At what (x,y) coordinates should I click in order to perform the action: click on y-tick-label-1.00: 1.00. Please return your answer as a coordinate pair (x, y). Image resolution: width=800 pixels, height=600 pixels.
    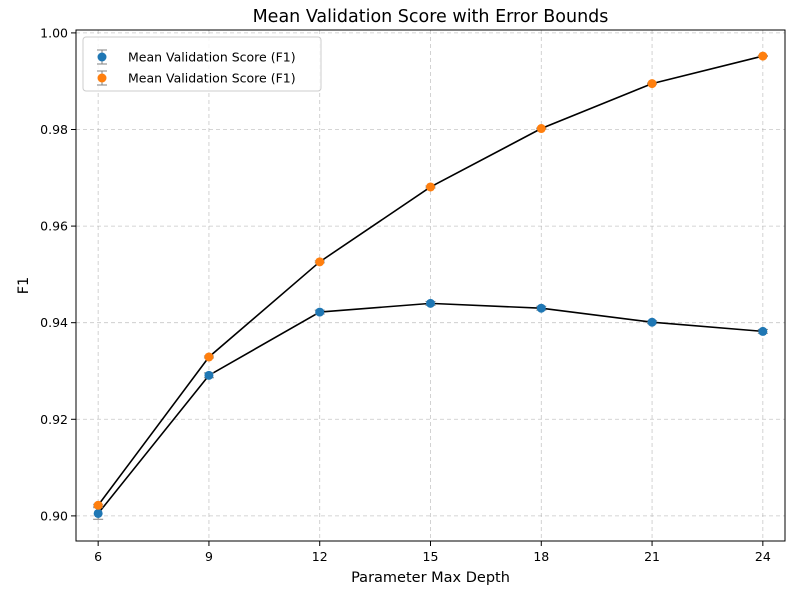
    Looking at the image, I should click on (54, 32).